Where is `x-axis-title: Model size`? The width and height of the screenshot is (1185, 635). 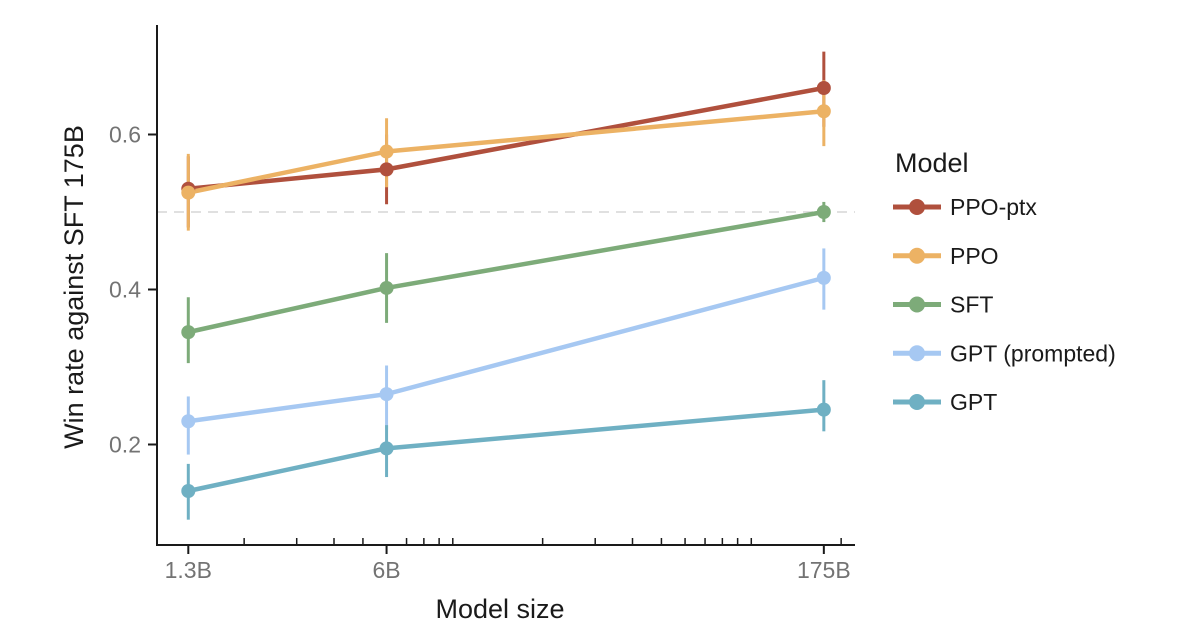
x-axis-title: Model size is located at coordinates (499, 609).